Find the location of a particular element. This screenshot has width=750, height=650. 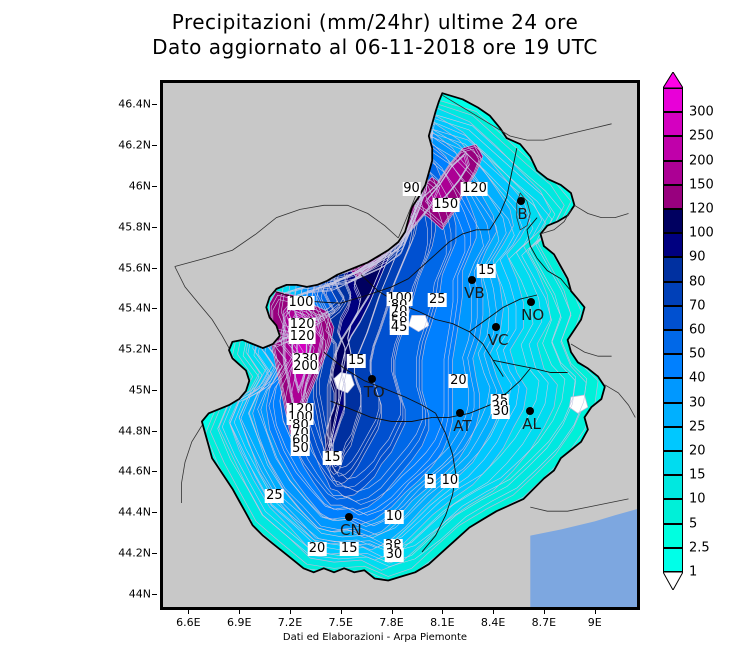

city-label: B is located at coordinates (522, 214).